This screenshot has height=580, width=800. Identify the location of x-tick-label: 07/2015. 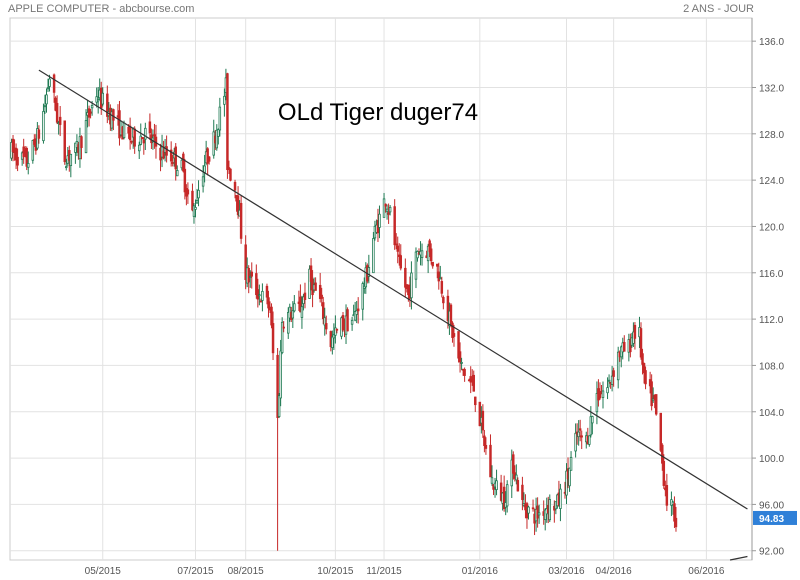
(195, 571).